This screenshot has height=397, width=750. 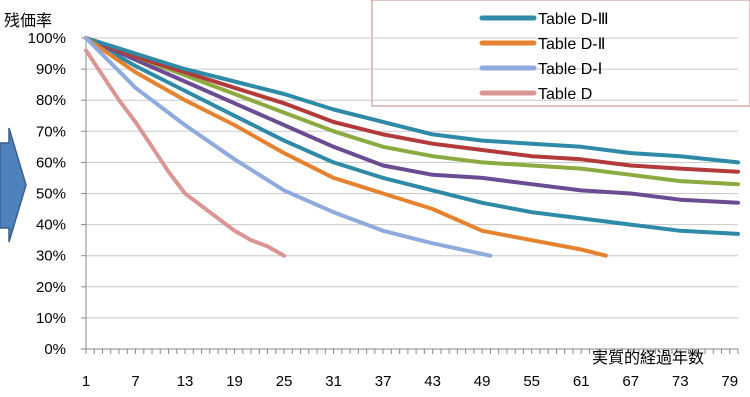 What do you see at coordinates (432, 381) in the screenshot?
I see `x-tick-label: 43` at bounding box center [432, 381].